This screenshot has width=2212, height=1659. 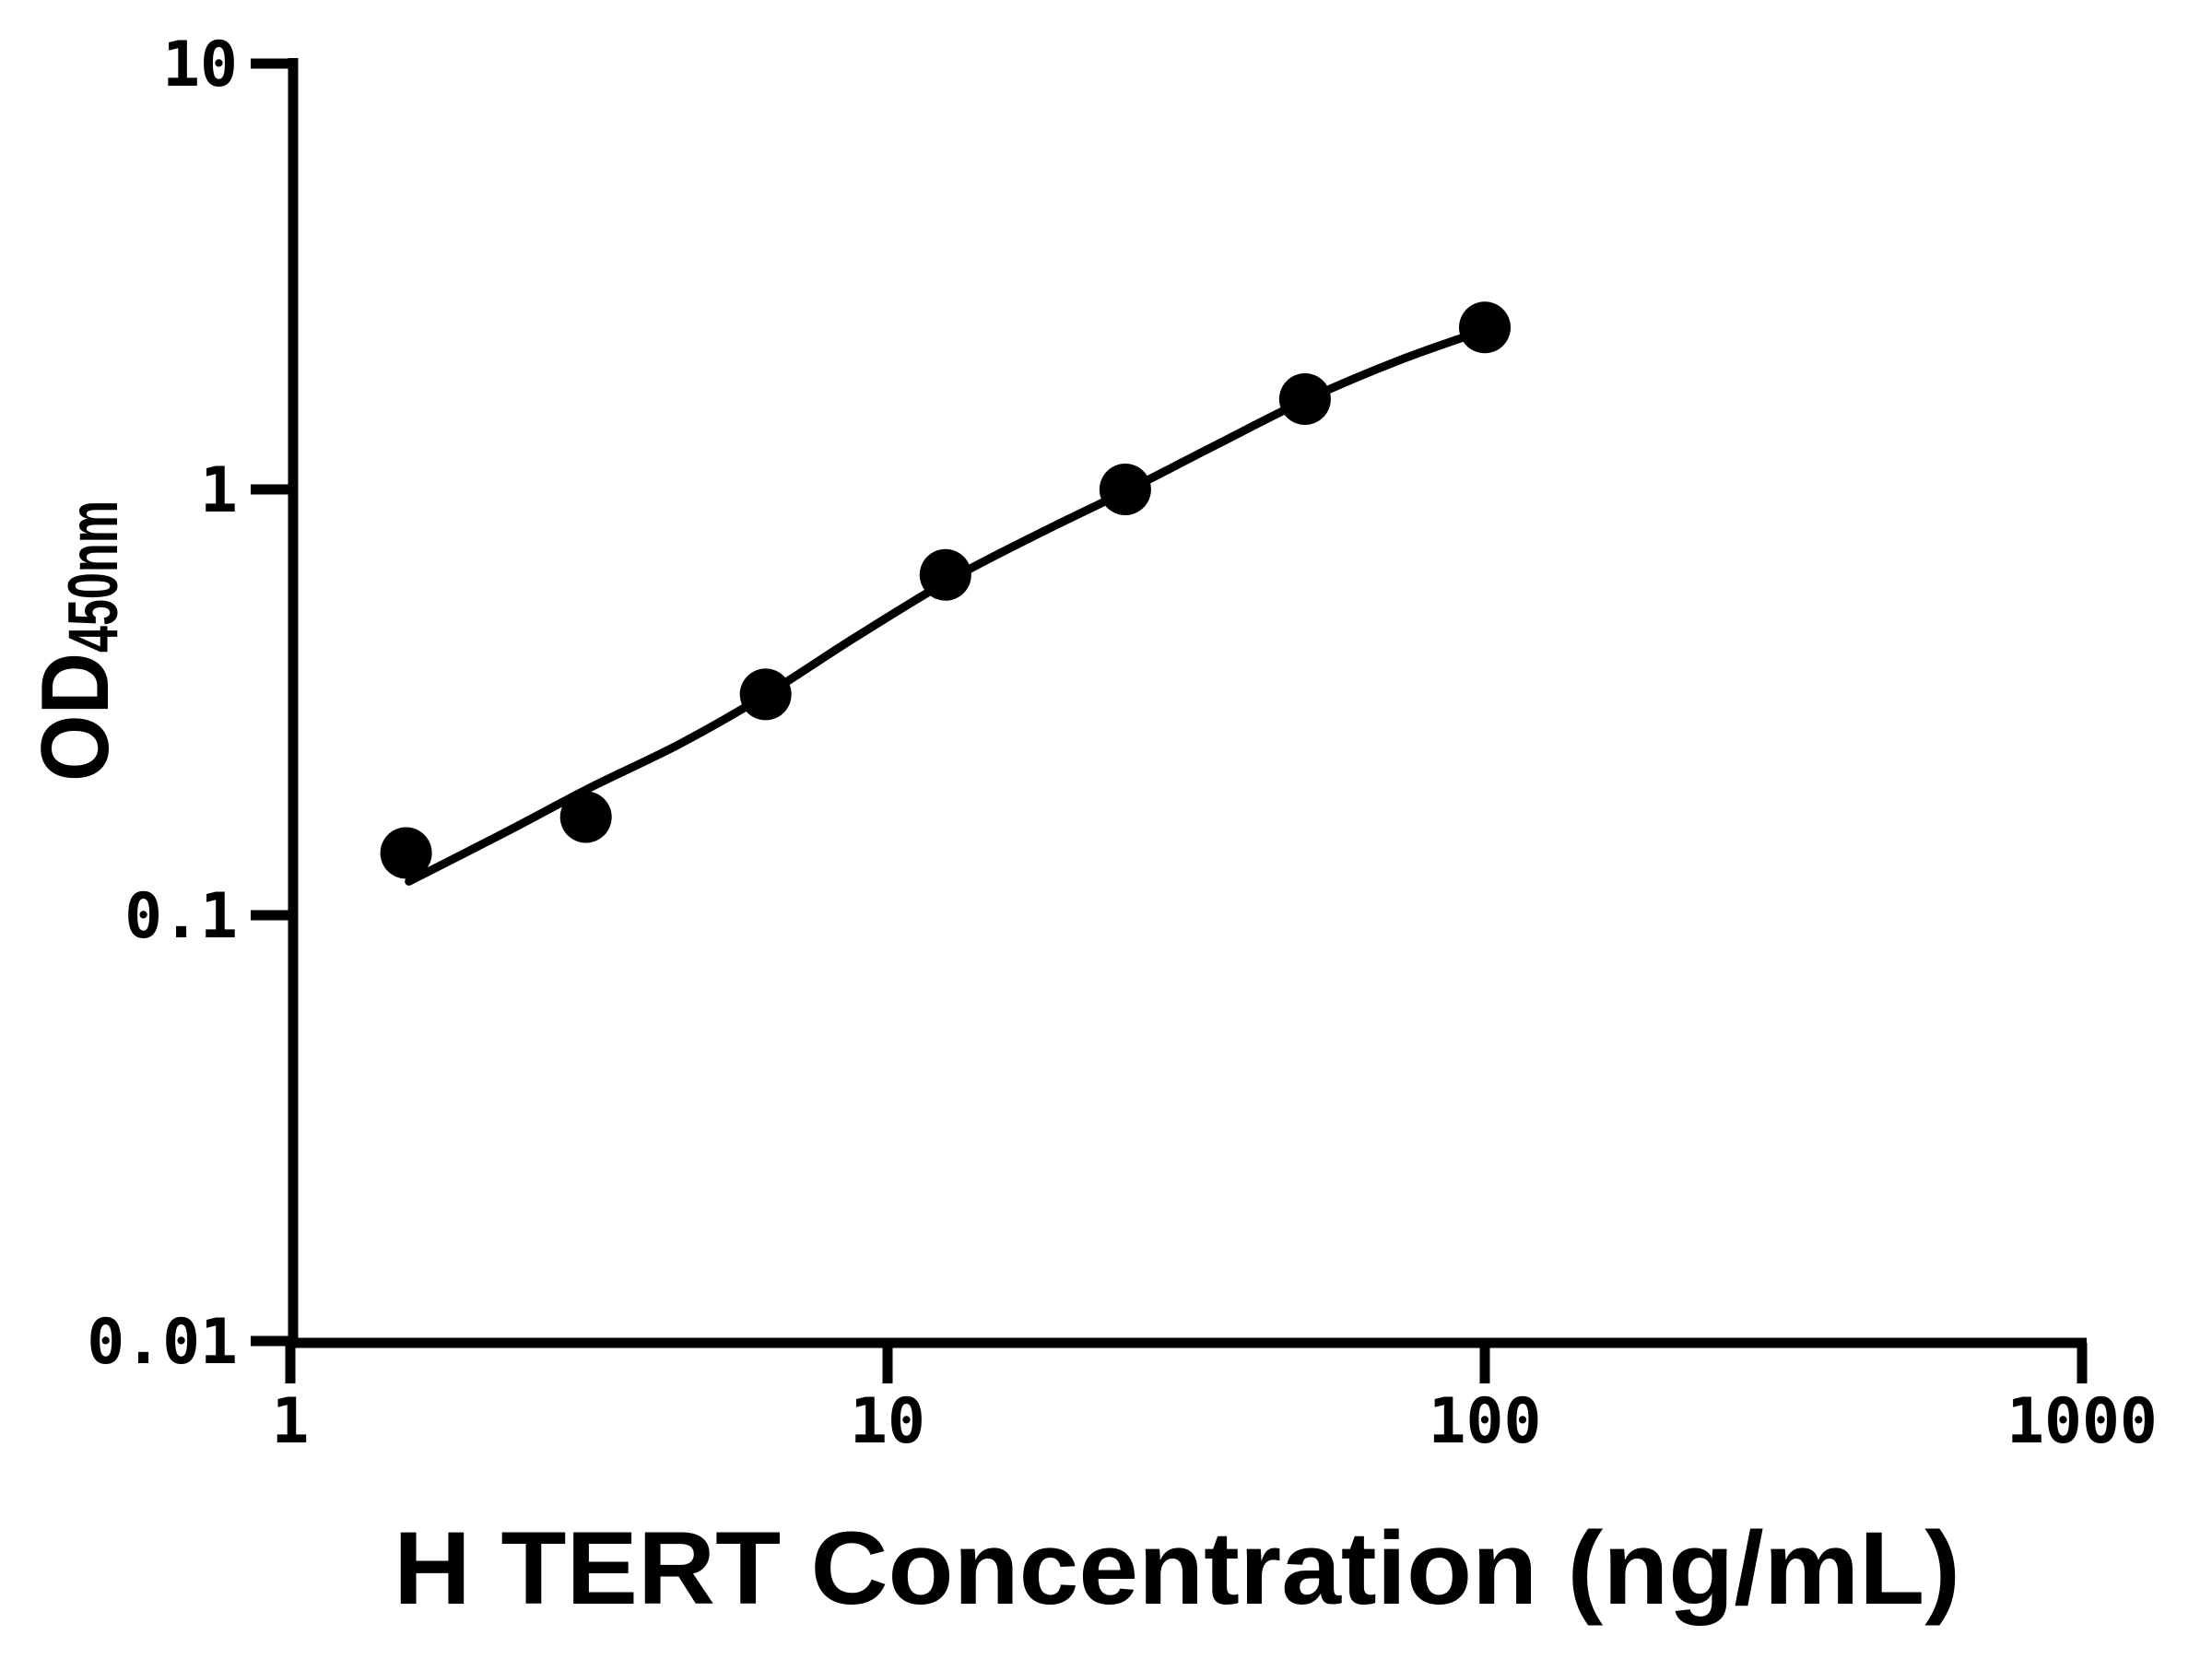 I want to click on x-axis-title: H TERT Concentration (ng/mL), so click(x=1177, y=1568).